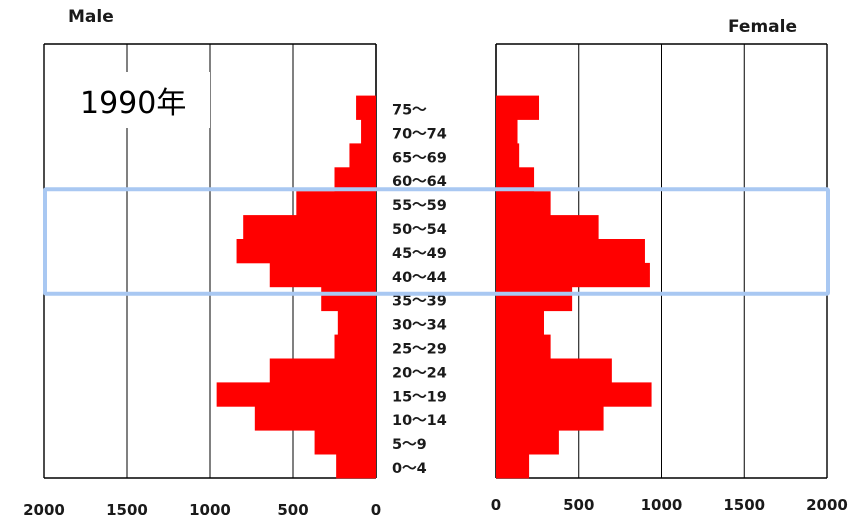 This screenshot has height=522, width=860. Describe the element at coordinates (91, 17) in the screenshot. I see `male-label: Male` at that location.